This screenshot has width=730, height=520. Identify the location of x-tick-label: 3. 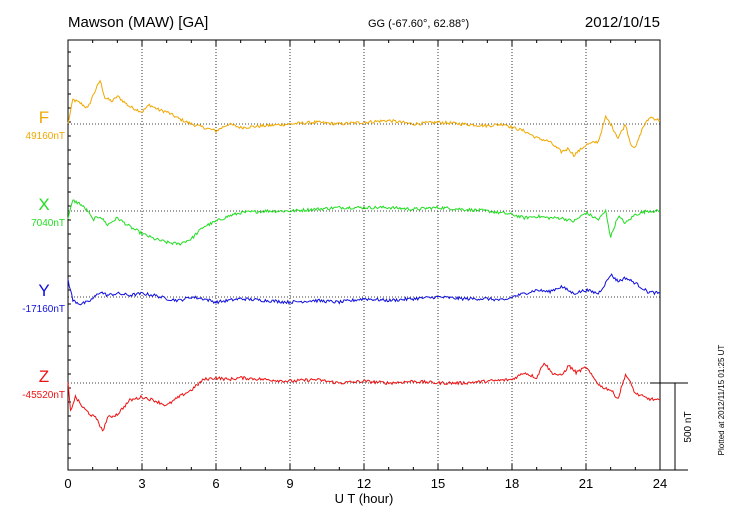
(141, 483).